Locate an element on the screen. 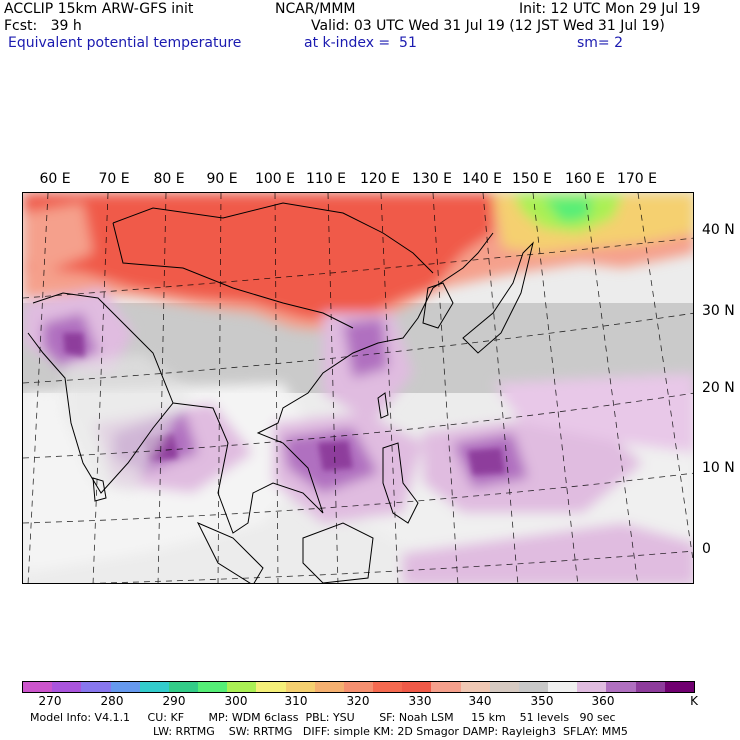 This screenshot has height=740, width=740. lon-label: 120 E is located at coordinates (380, 179).